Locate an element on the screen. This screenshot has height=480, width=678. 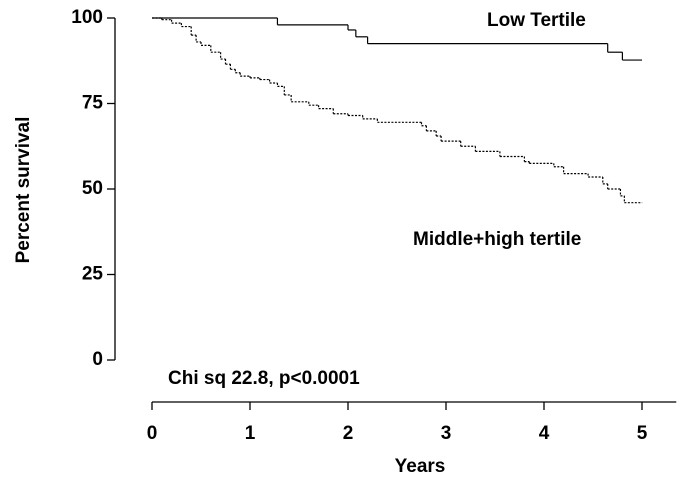
x-tick-label: 4 is located at coordinates (544, 433).